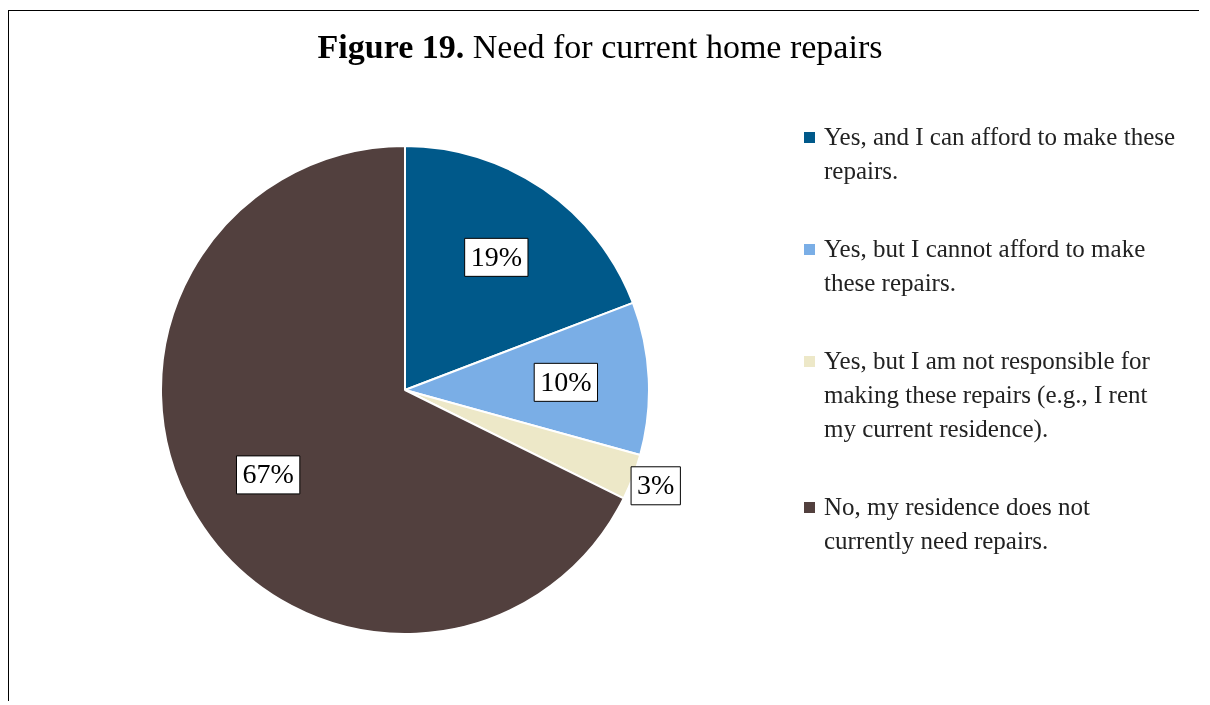 Image resolution: width=1210 pixels, height=705 pixels. I want to click on data-label: 10%, so click(566, 381).